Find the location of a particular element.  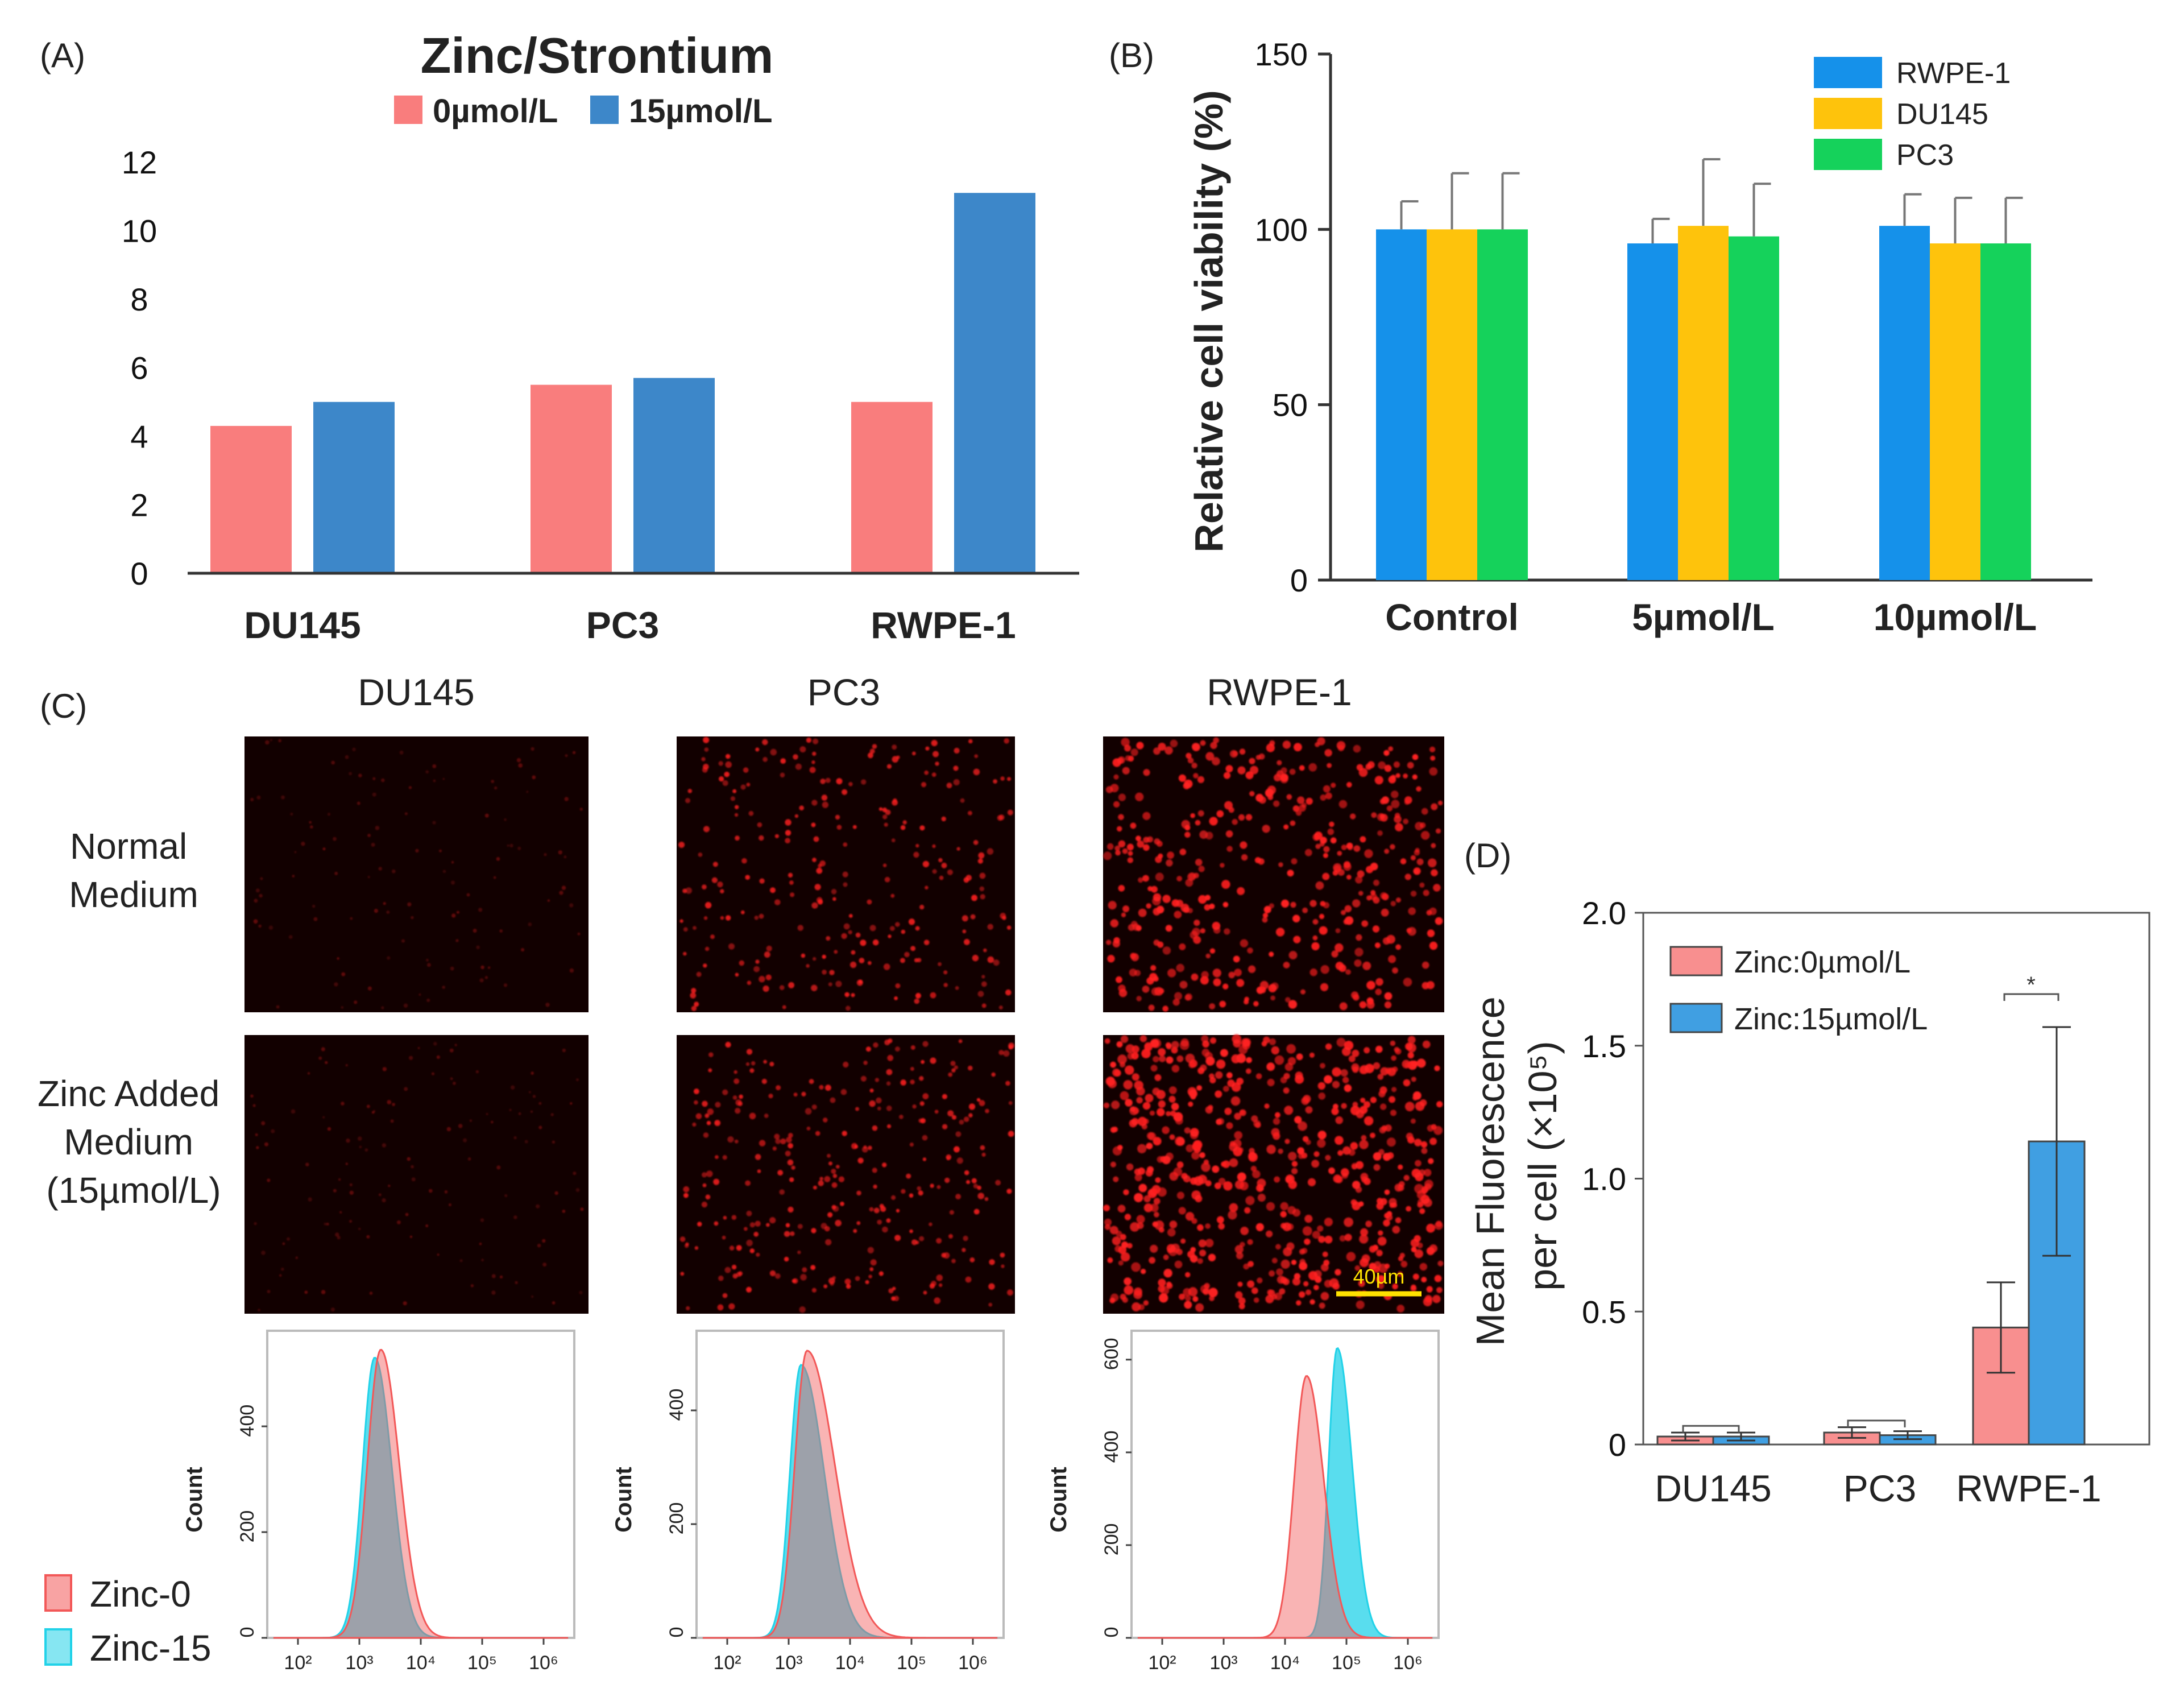

histogram-1-x-tick-1: 10³ is located at coordinates (788, 1663).